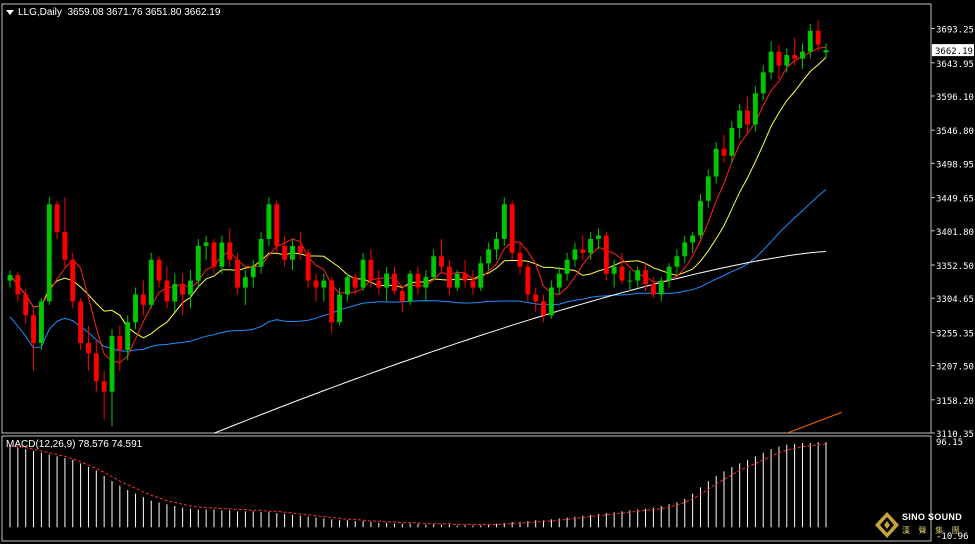 The height and width of the screenshot is (544, 975). I want to click on macd-signal-line, so click(418, 484).